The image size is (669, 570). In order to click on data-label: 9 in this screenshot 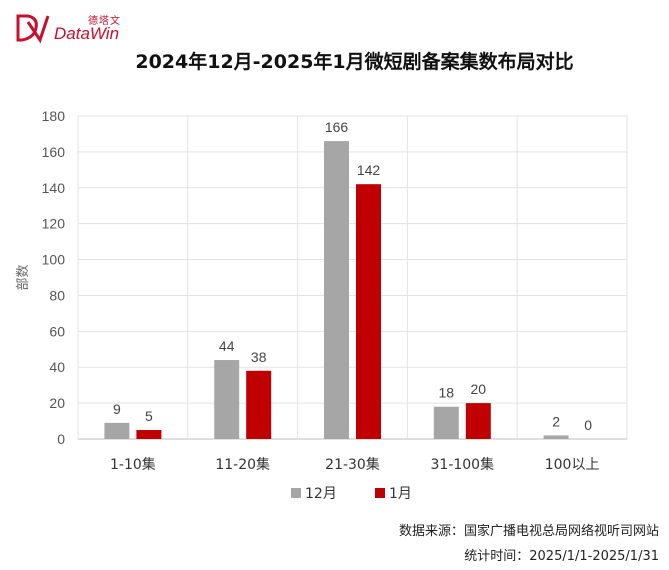, I will do `click(117, 409)`.